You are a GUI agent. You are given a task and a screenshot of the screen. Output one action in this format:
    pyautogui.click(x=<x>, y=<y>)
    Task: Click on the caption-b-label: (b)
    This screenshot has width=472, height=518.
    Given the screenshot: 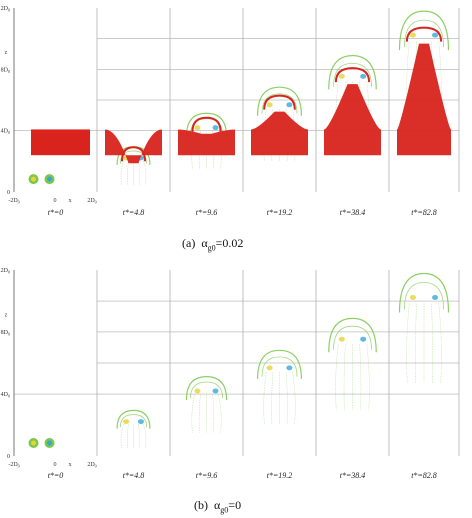 What is the action you would take?
    pyautogui.click(x=201, y=505)
    